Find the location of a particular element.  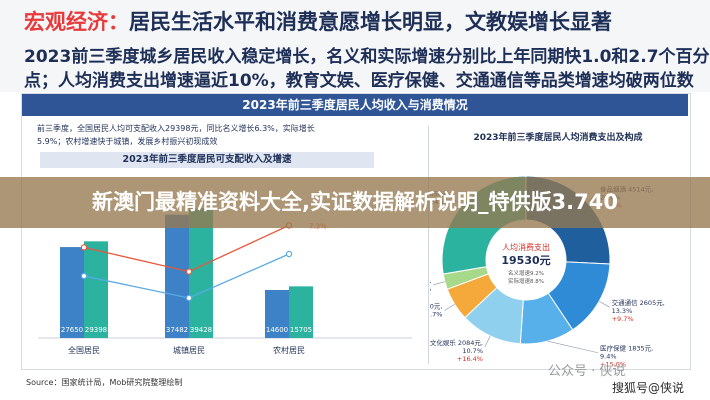

bar-全国居民-0 is located at coordinates (72, 292).